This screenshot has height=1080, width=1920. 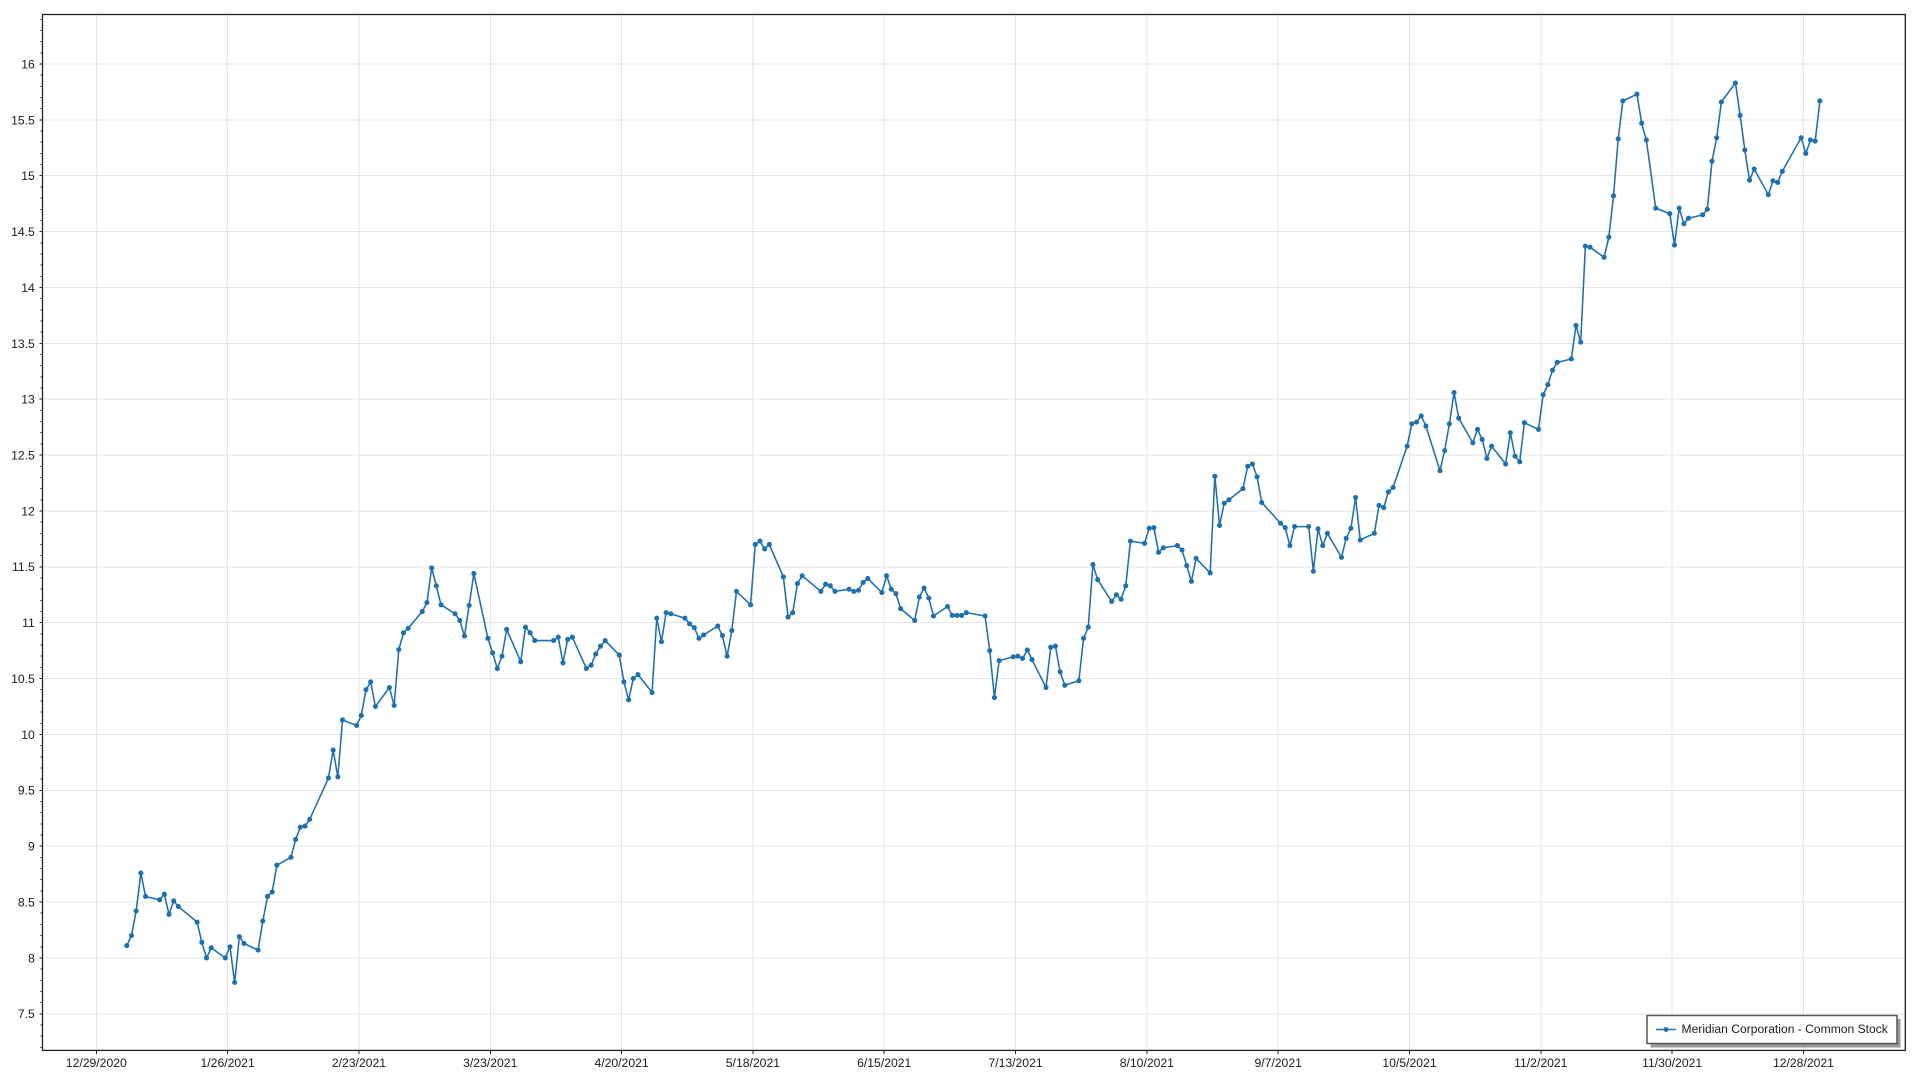 I want to click on svg-text: 15.5, so click(x=23, y=120).